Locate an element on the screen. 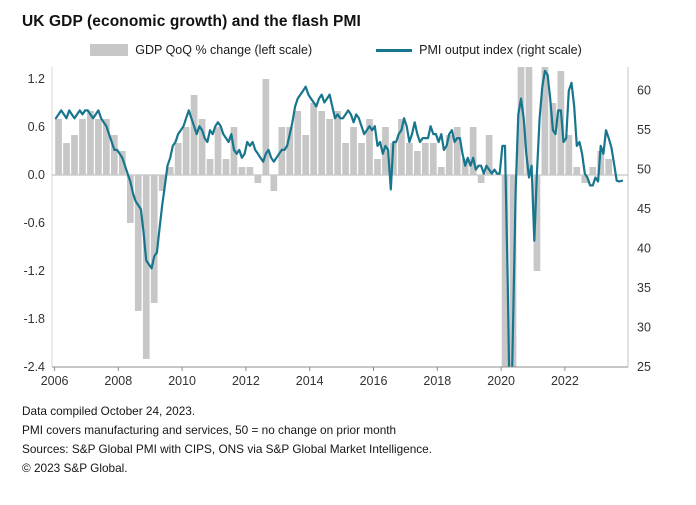  svg-text: 55 is located at coordinates (644, 130).